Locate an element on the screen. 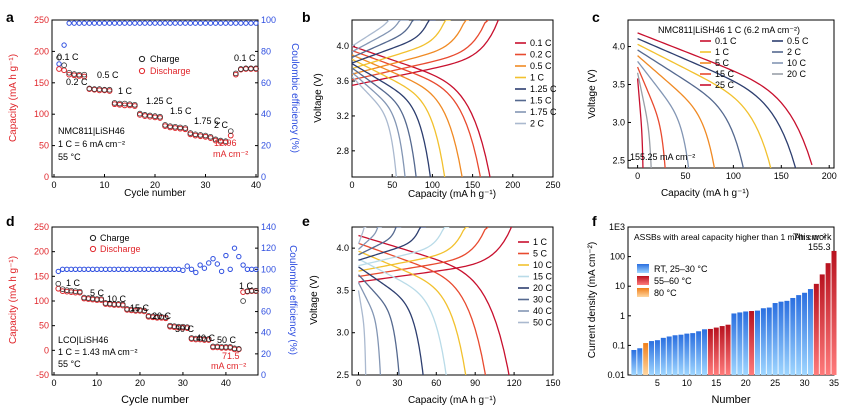 The image size is (847, 411). x-tick-label-a: 10 is located at coordinates (104, 185).